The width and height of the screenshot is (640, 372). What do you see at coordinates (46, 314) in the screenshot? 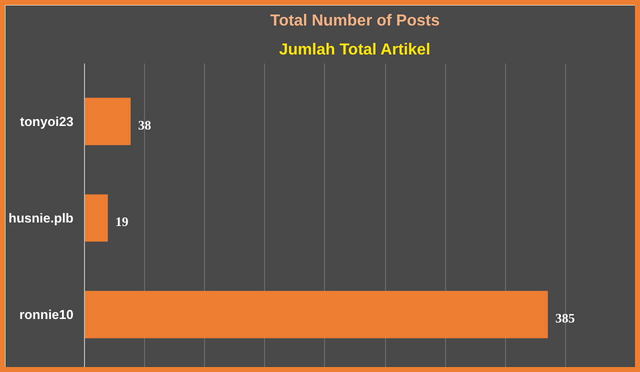
I see `y-tick-label: ronnie10` at bounding box center [46, 314].